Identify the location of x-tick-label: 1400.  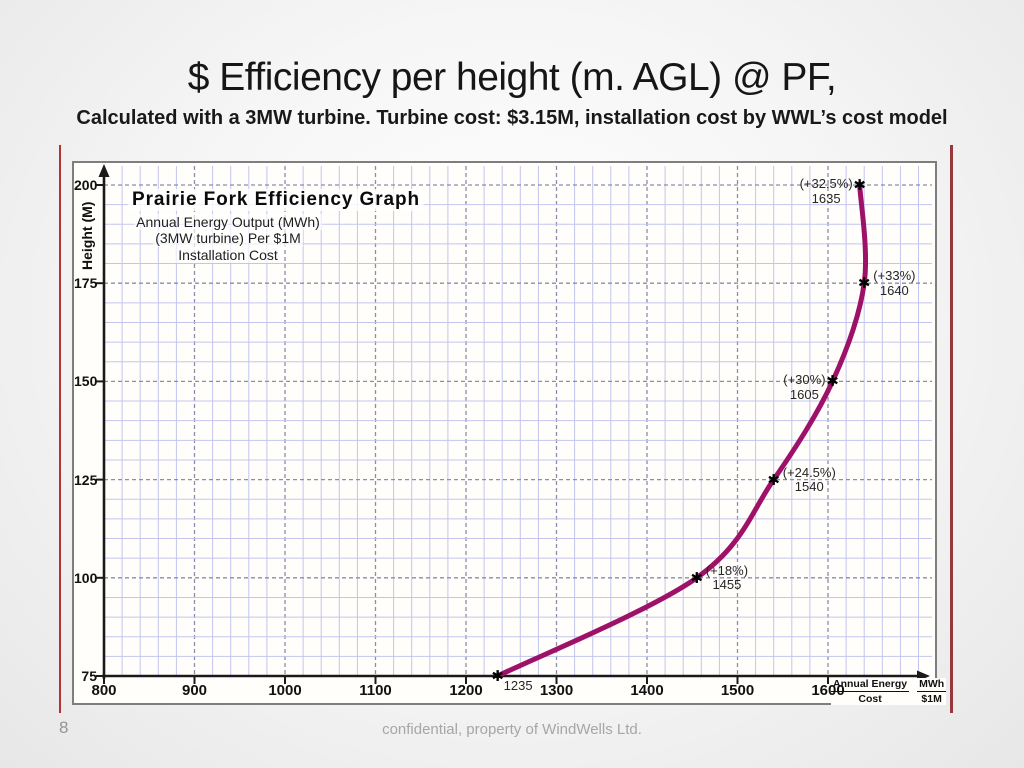
(647, 690).